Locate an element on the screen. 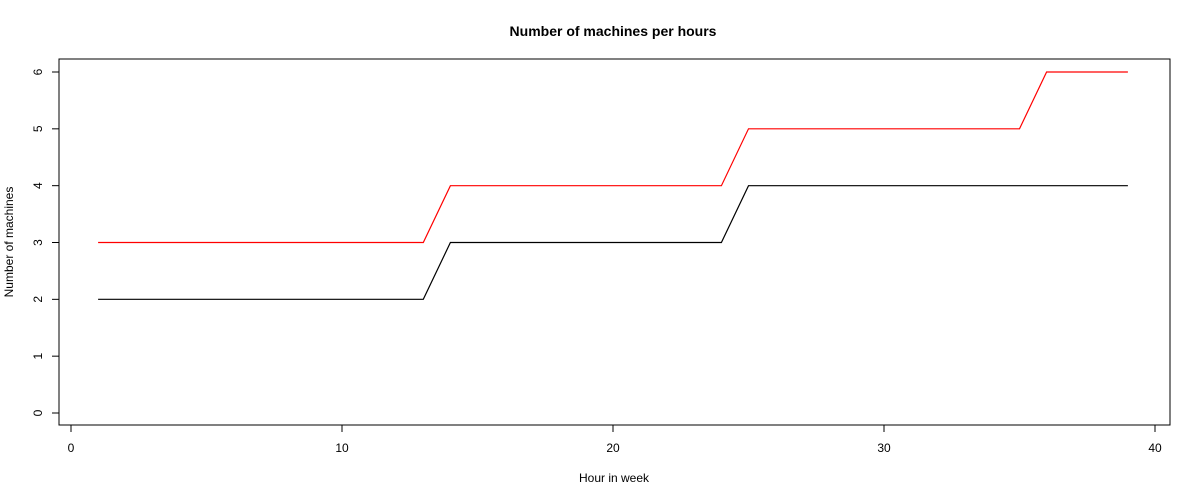 The width and height of the screenshot is (1200, 500). x-tick-label: 0 is located at coordinates (71, 448).